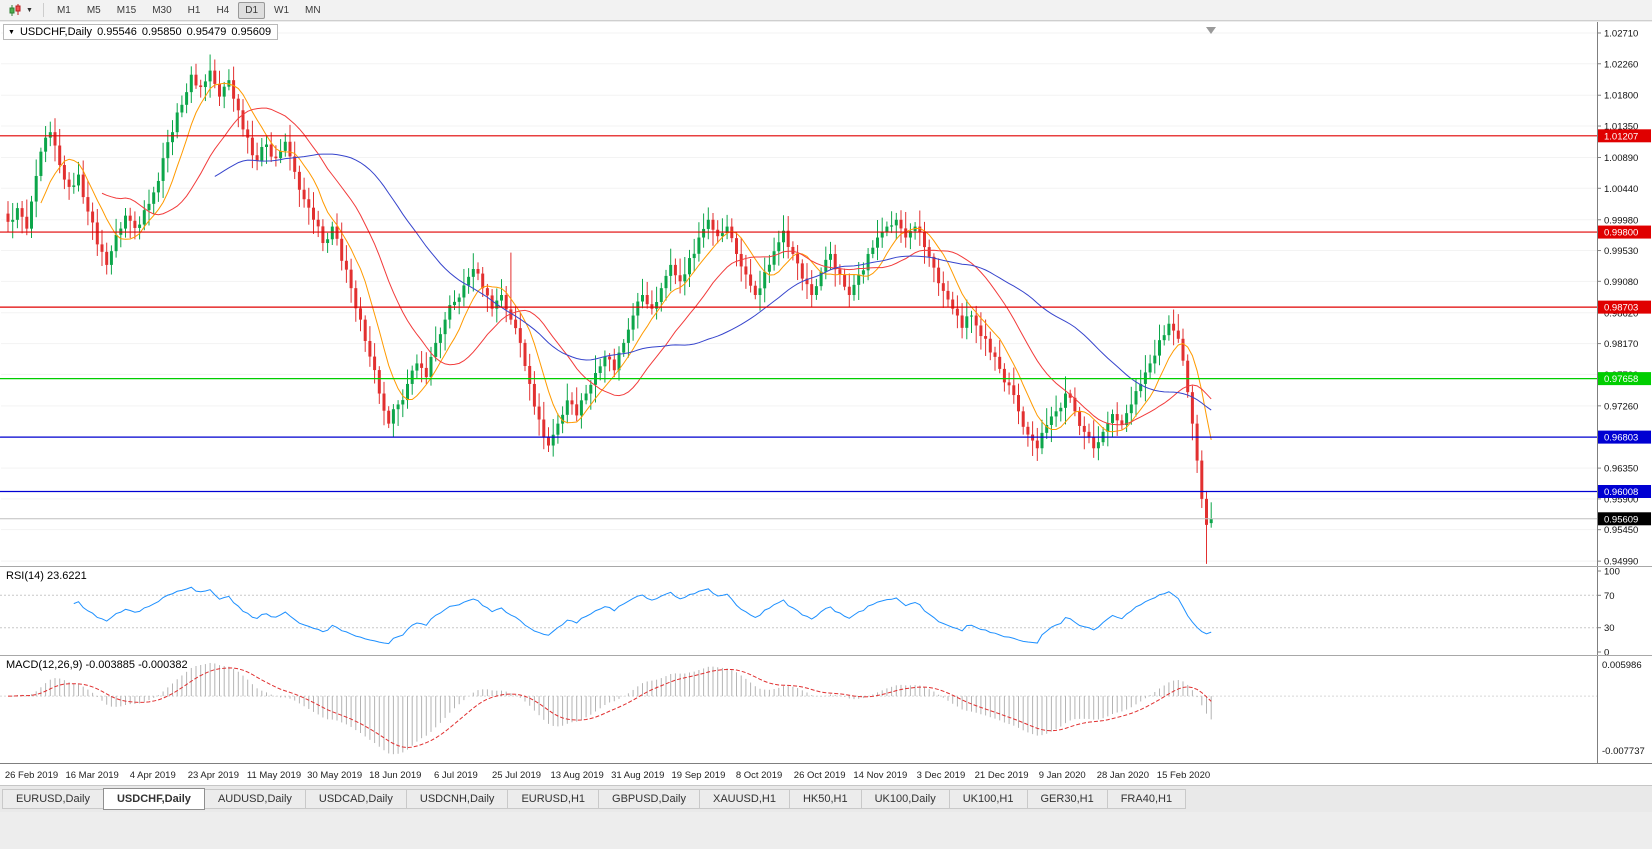  What do you see at coordinates (609, 708) in the screenshot?
I see `macd-signal-line` at bounding box center [609, 708].